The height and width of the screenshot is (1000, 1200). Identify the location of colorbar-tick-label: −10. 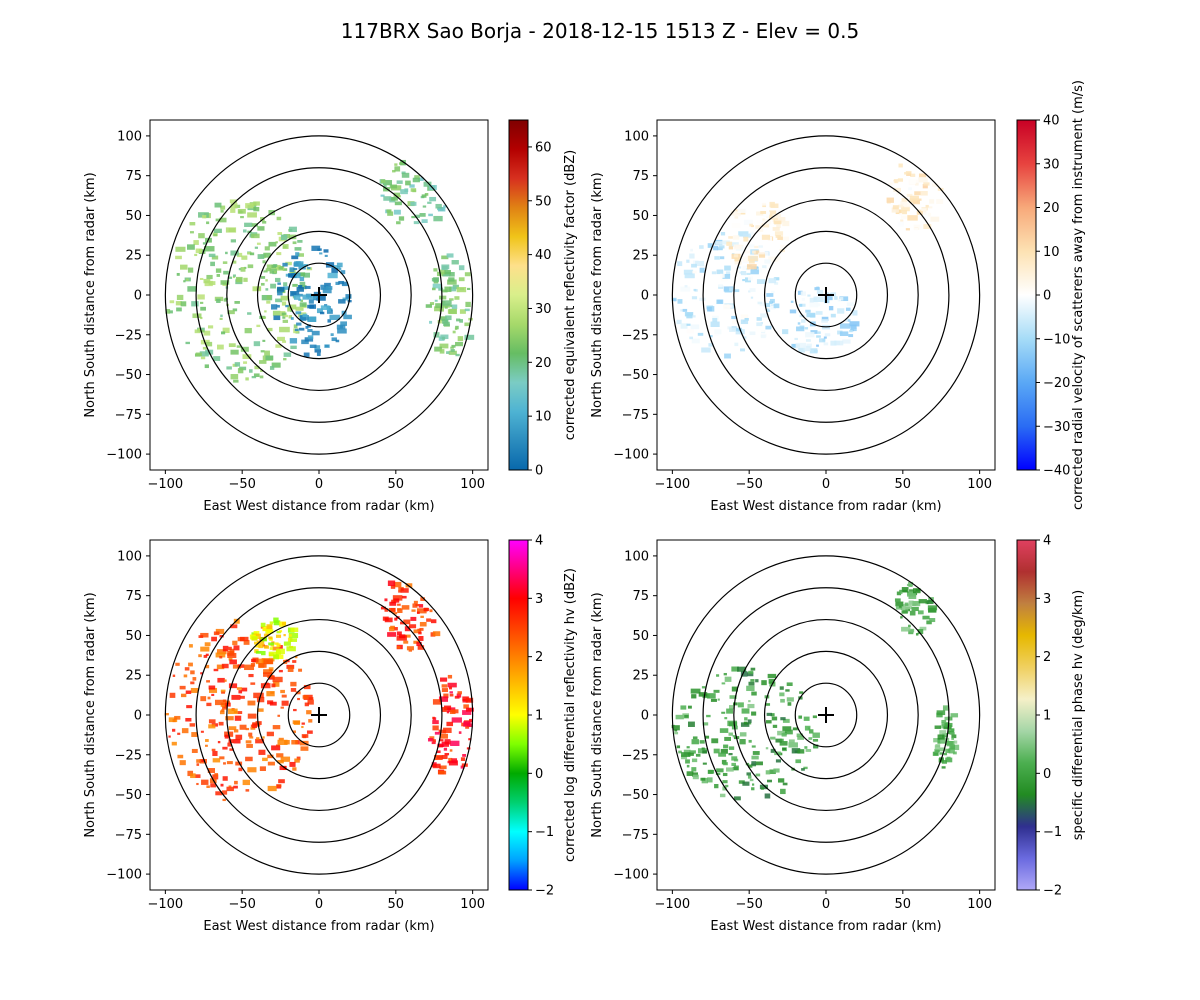
(1056, 339).